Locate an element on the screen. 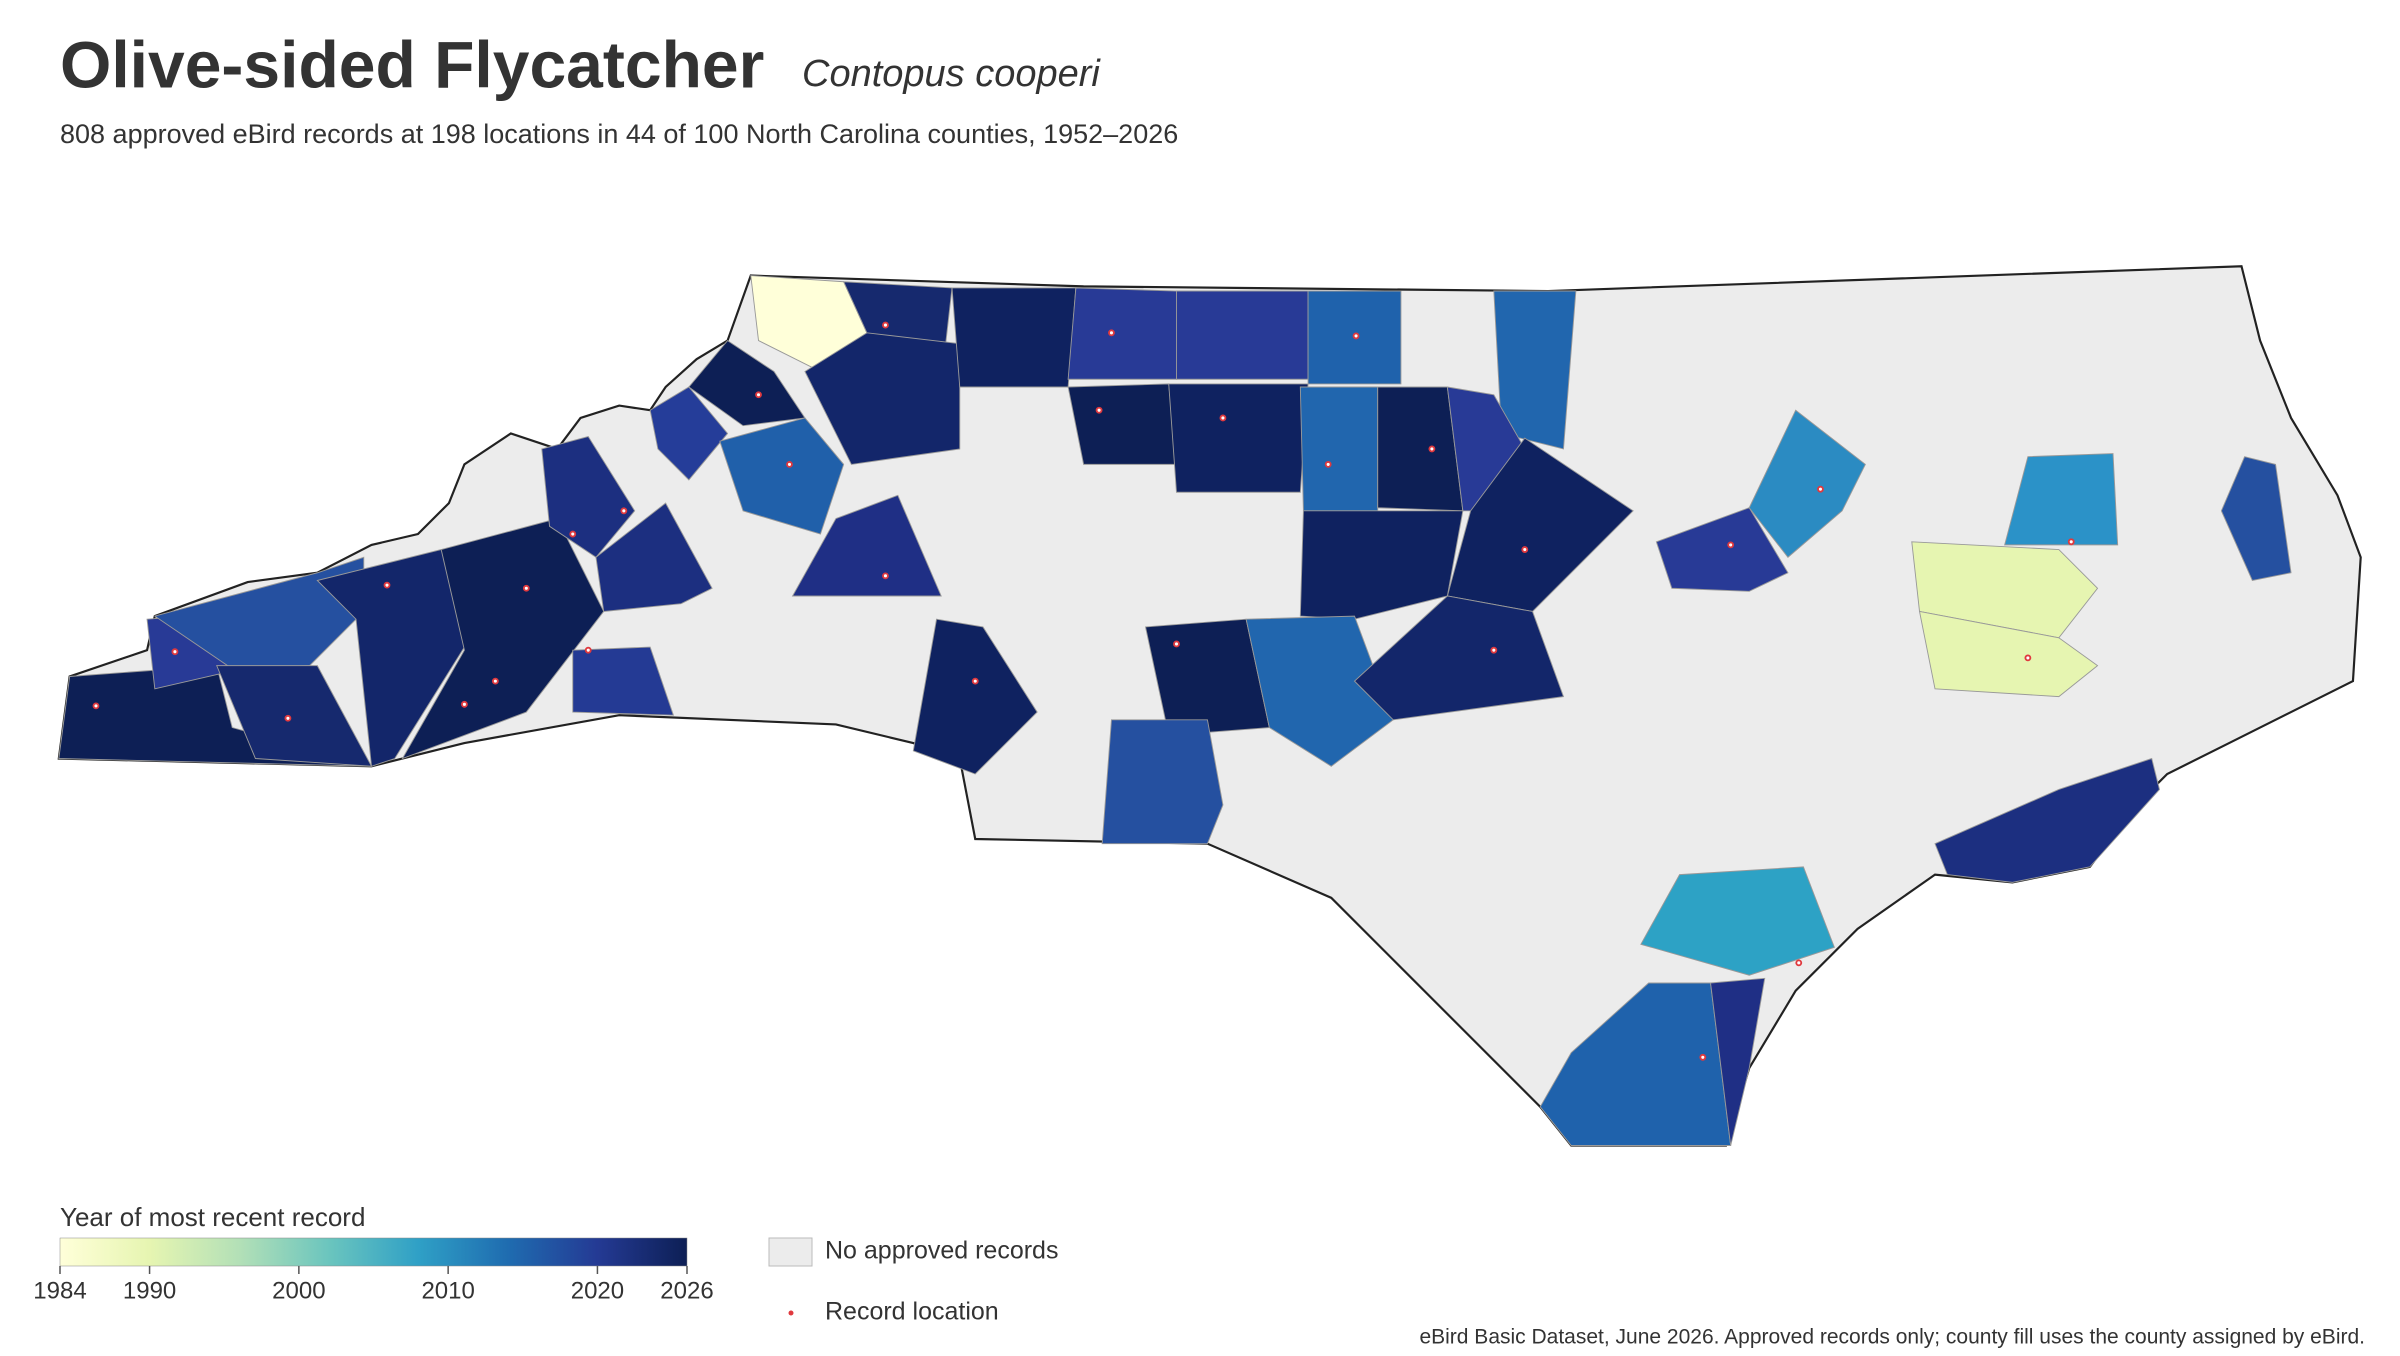 This screenshot has width=2400, height=1356. record-swatch is located at coordinates (791, 1313).